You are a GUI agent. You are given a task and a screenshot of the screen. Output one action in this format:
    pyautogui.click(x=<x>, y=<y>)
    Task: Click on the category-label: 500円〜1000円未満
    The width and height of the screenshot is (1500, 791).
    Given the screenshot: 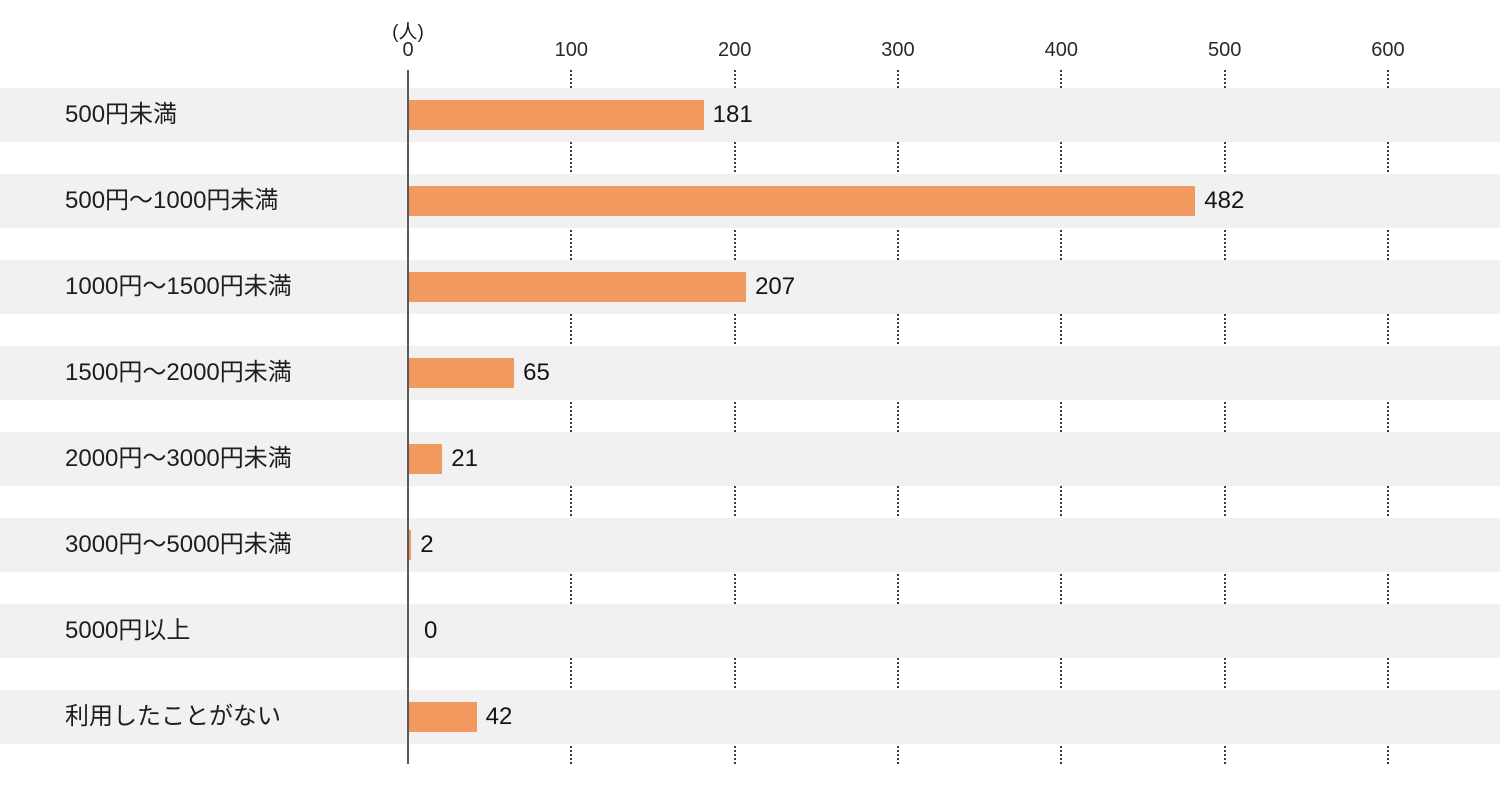 What is the action you would take?
    pyautogui.click(x=172, y=200)
    